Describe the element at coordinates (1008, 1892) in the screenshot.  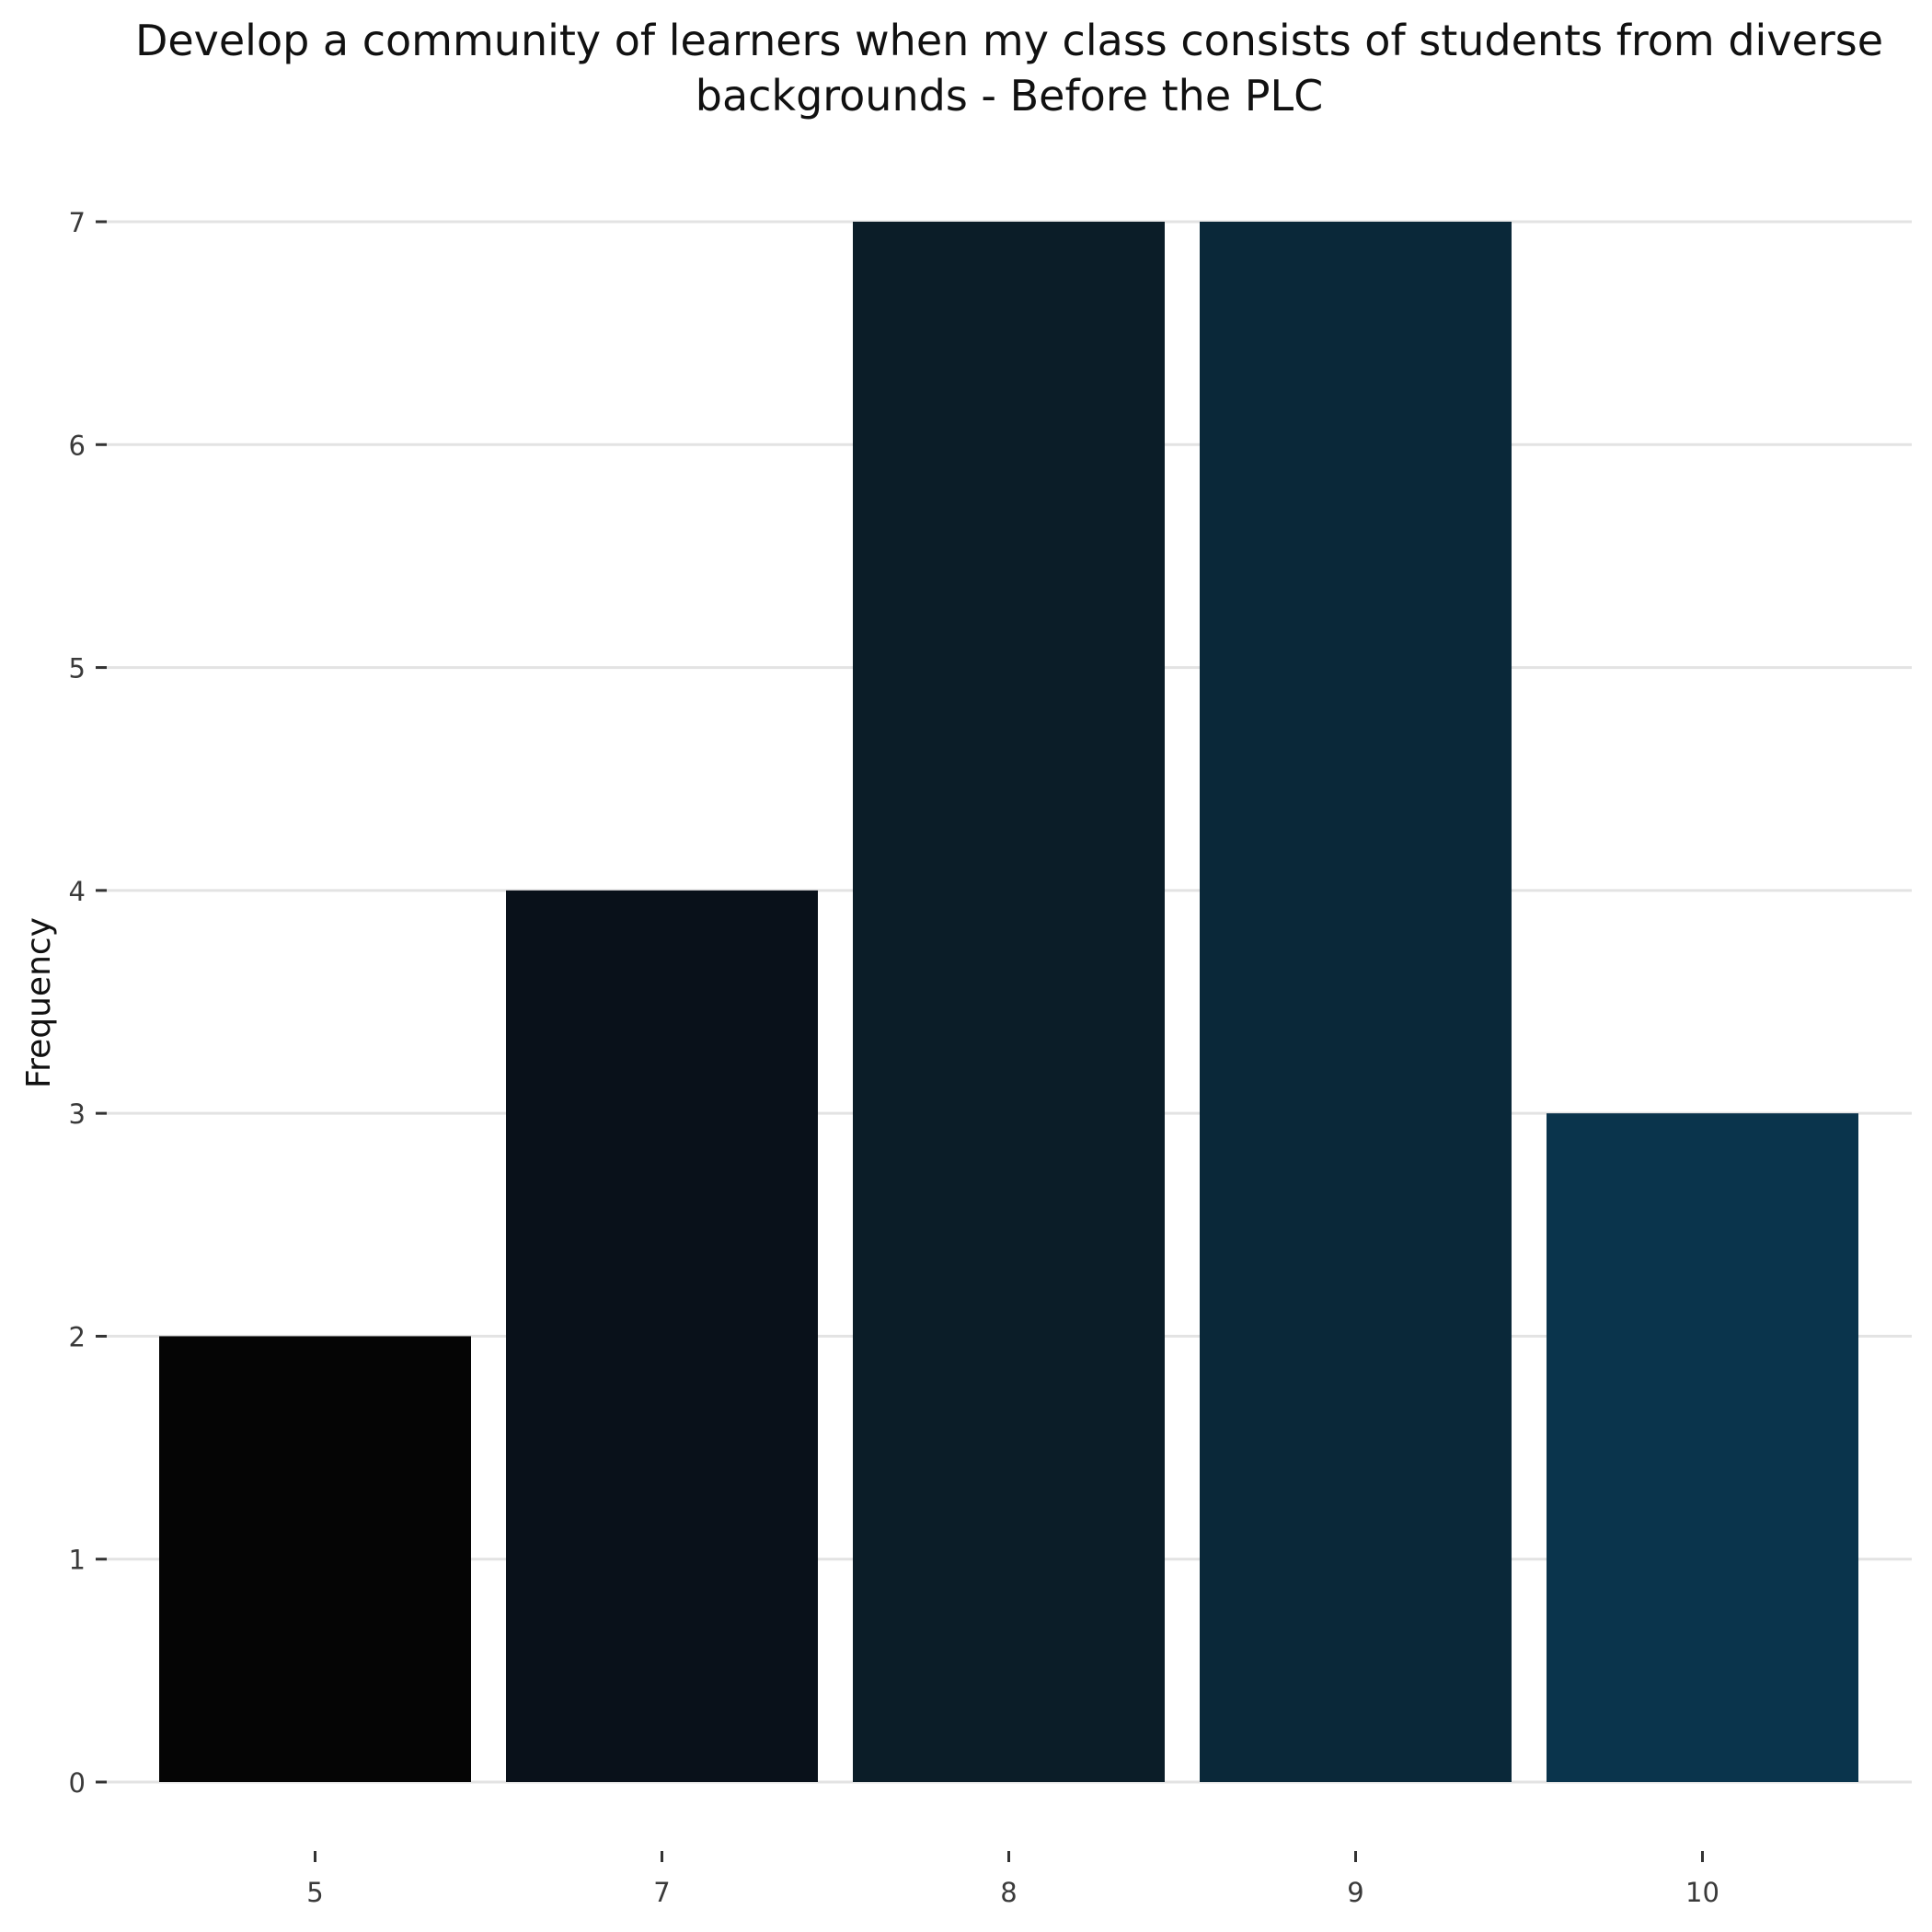
I see `x-tick-label: 8` at that location.